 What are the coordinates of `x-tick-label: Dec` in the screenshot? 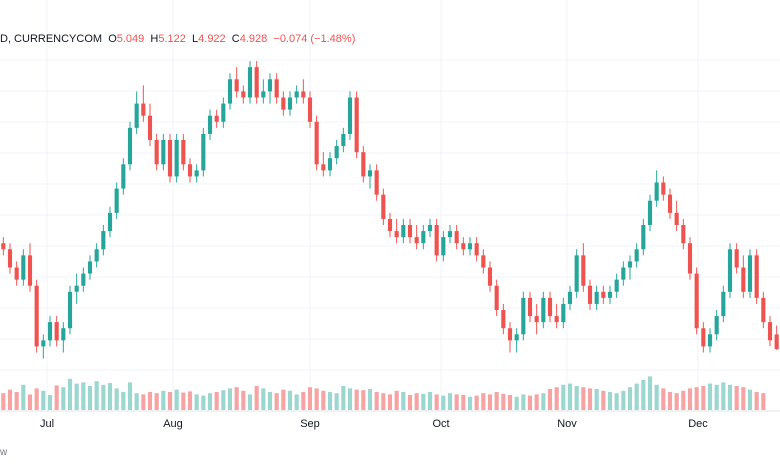 It's located at (698, 424).